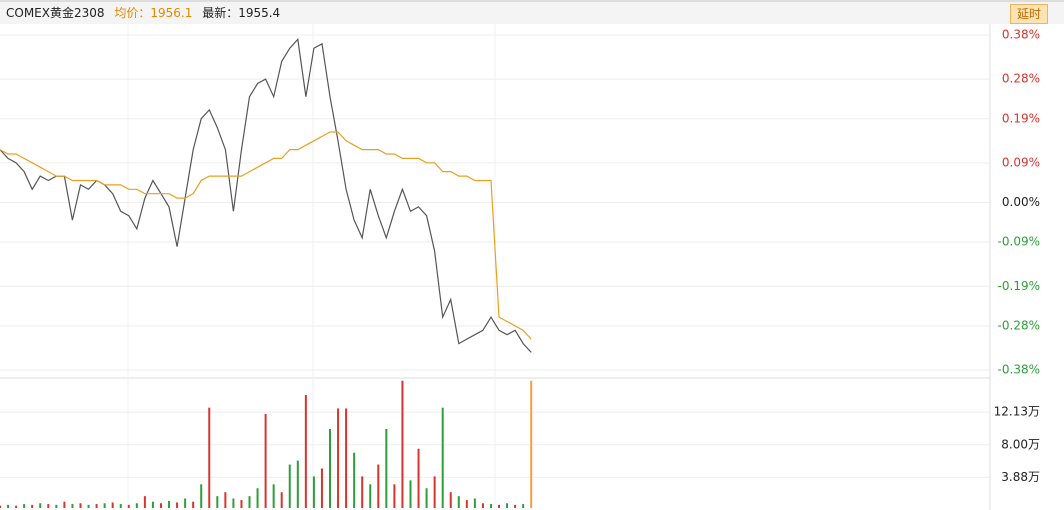  What do you see at coordinates (55, 13) in the screenshot?
I see `instrument-name: COMEX黄金2308` at bounding box center [55, 13].